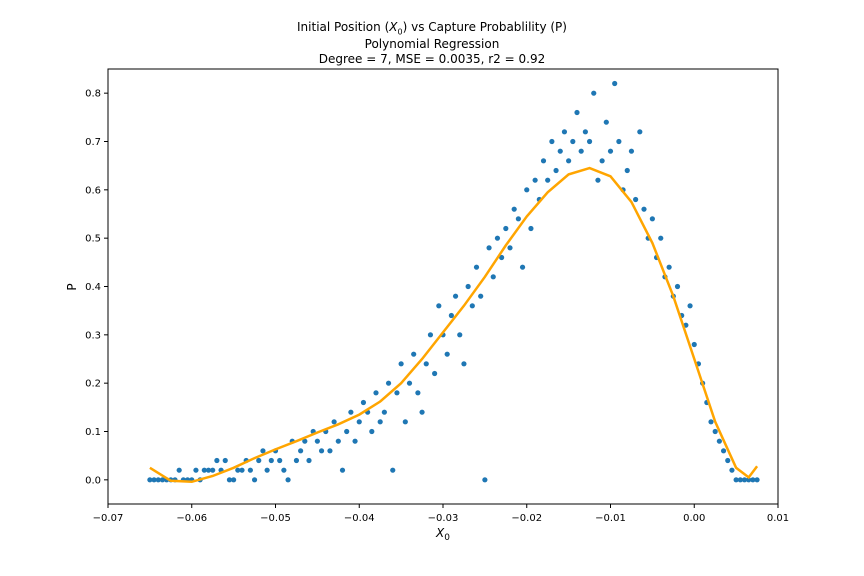  I want to click on y-tick-label: 0.5, so click(93, 239).